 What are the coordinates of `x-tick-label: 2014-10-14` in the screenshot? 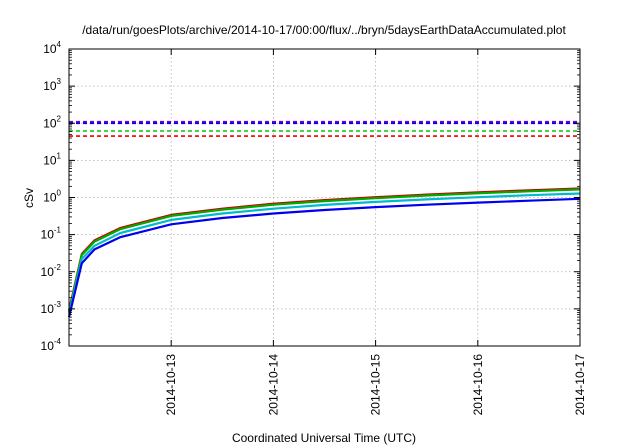 It's located at (273, 385).